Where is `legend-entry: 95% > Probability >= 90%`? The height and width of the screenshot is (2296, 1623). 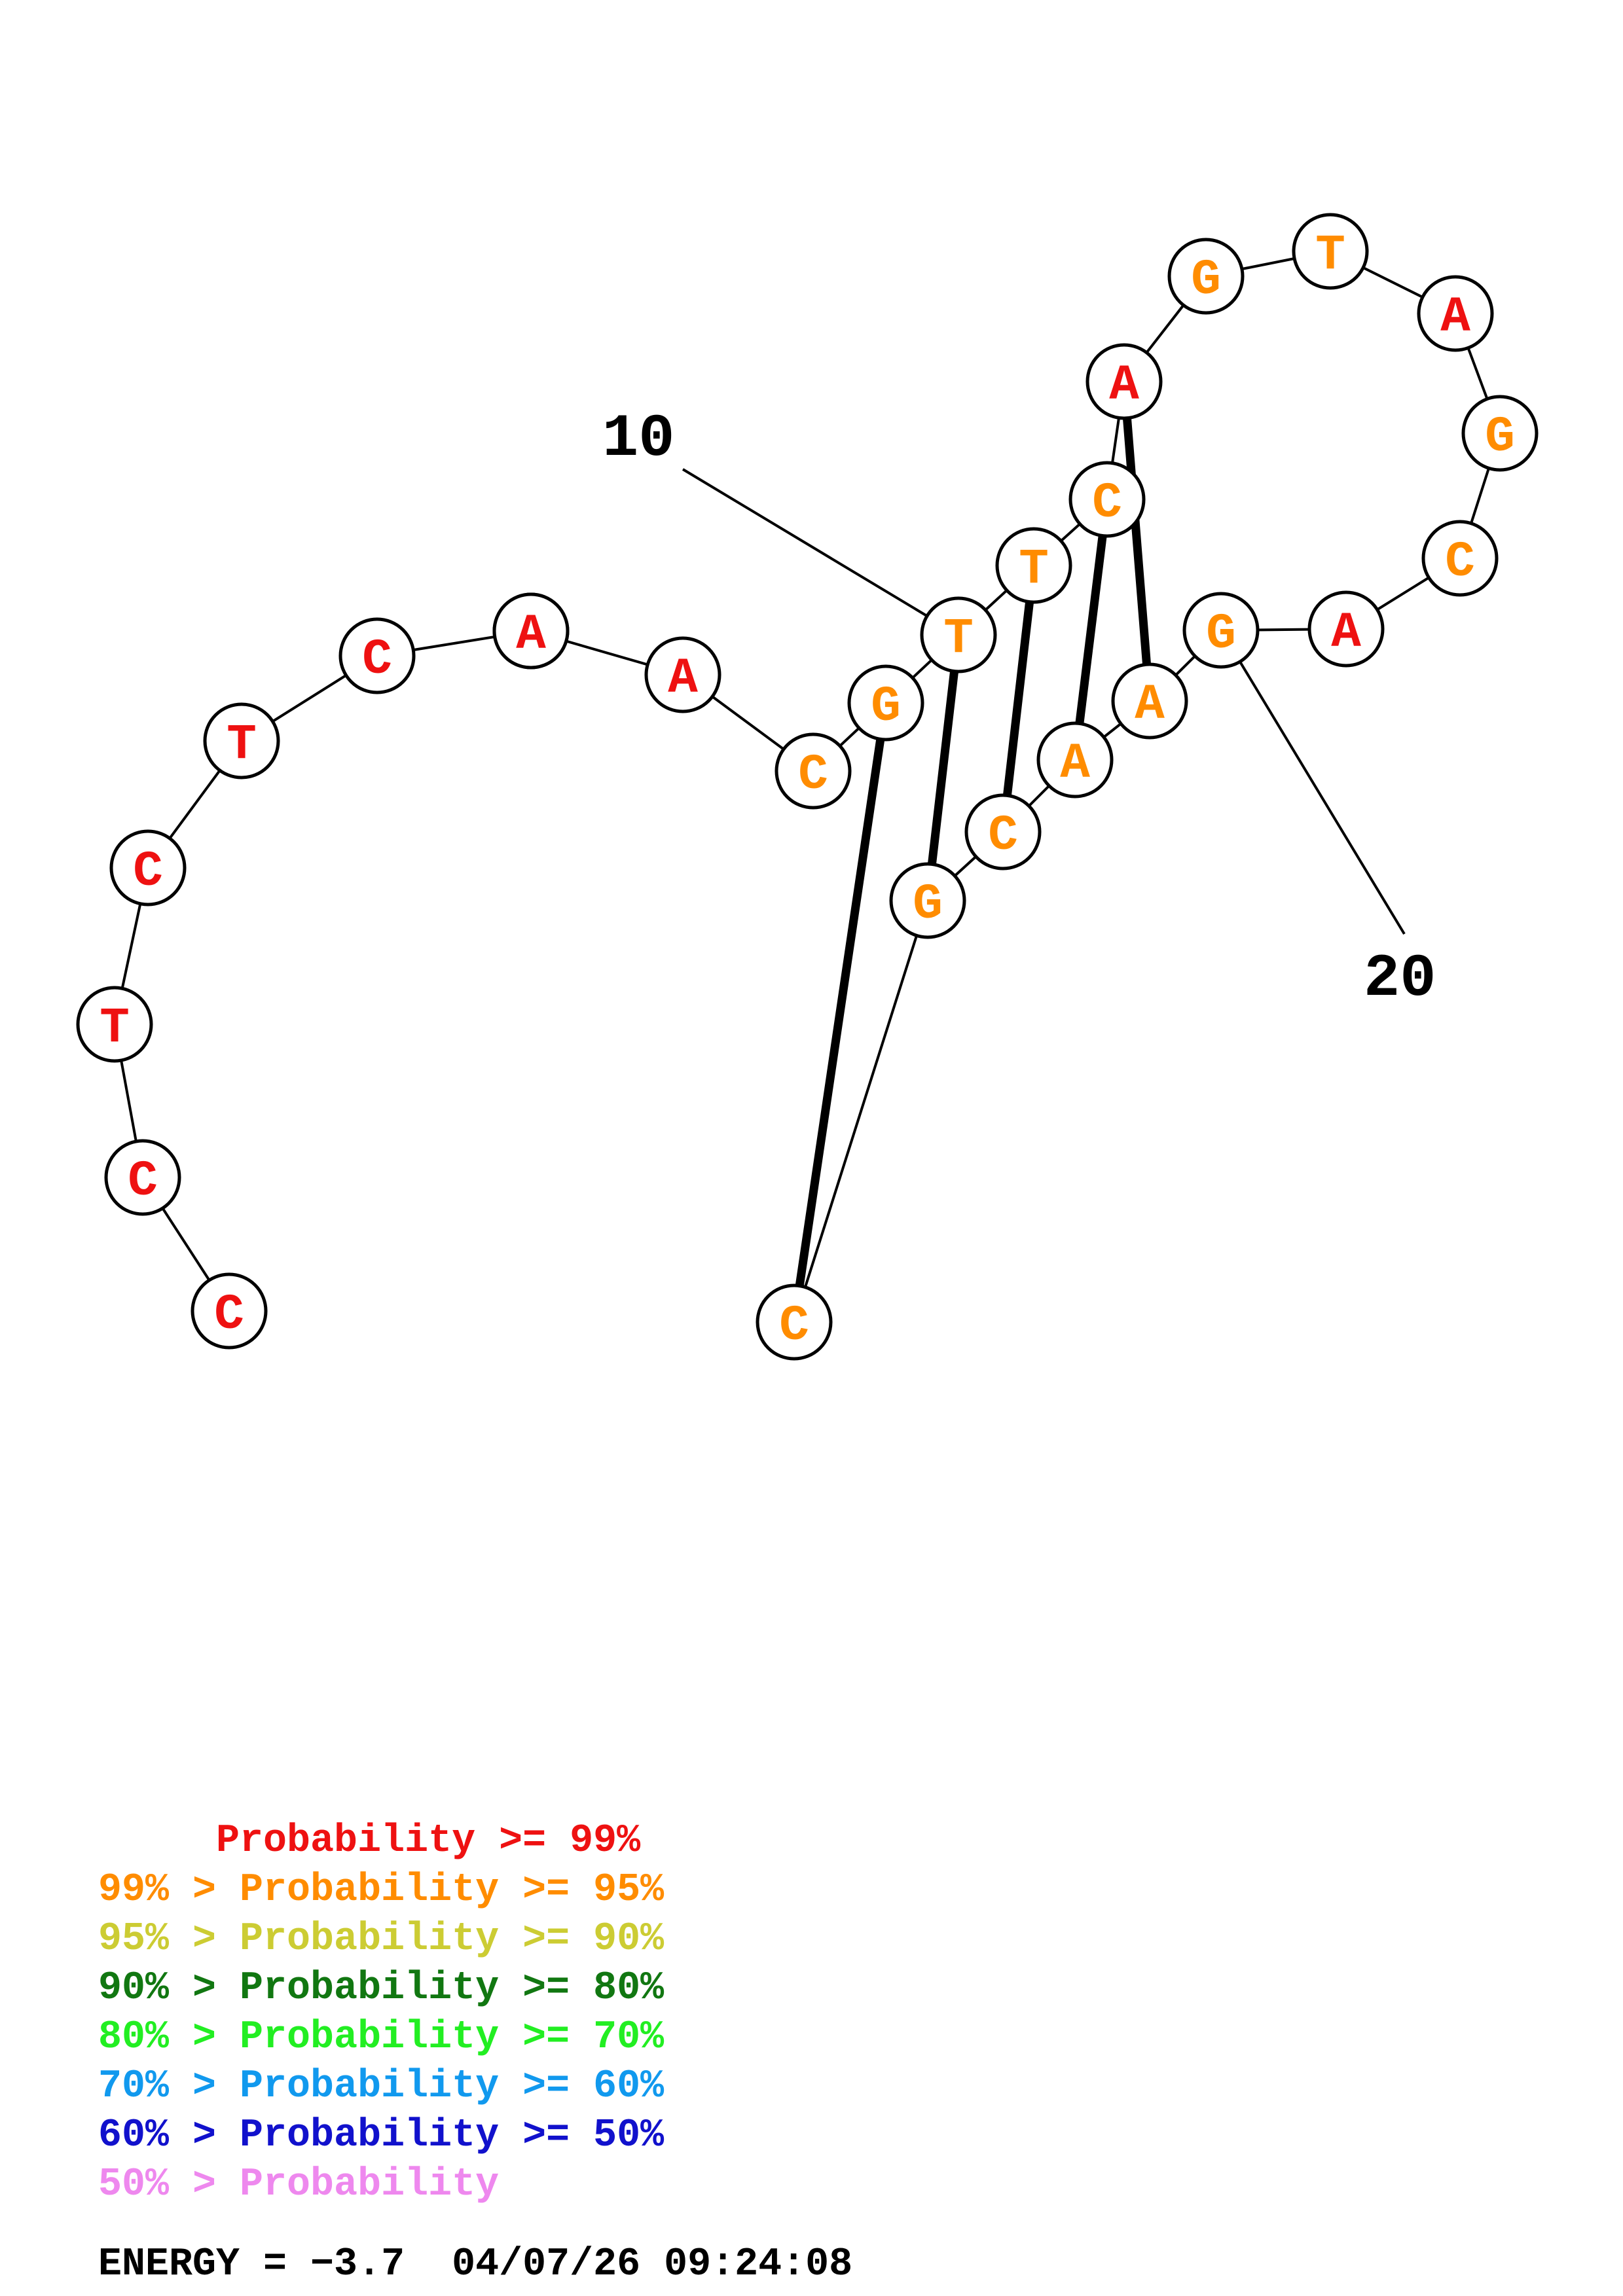
legend-entry: 95% > Probability >= 90% is located at coordinates (381, 1939).